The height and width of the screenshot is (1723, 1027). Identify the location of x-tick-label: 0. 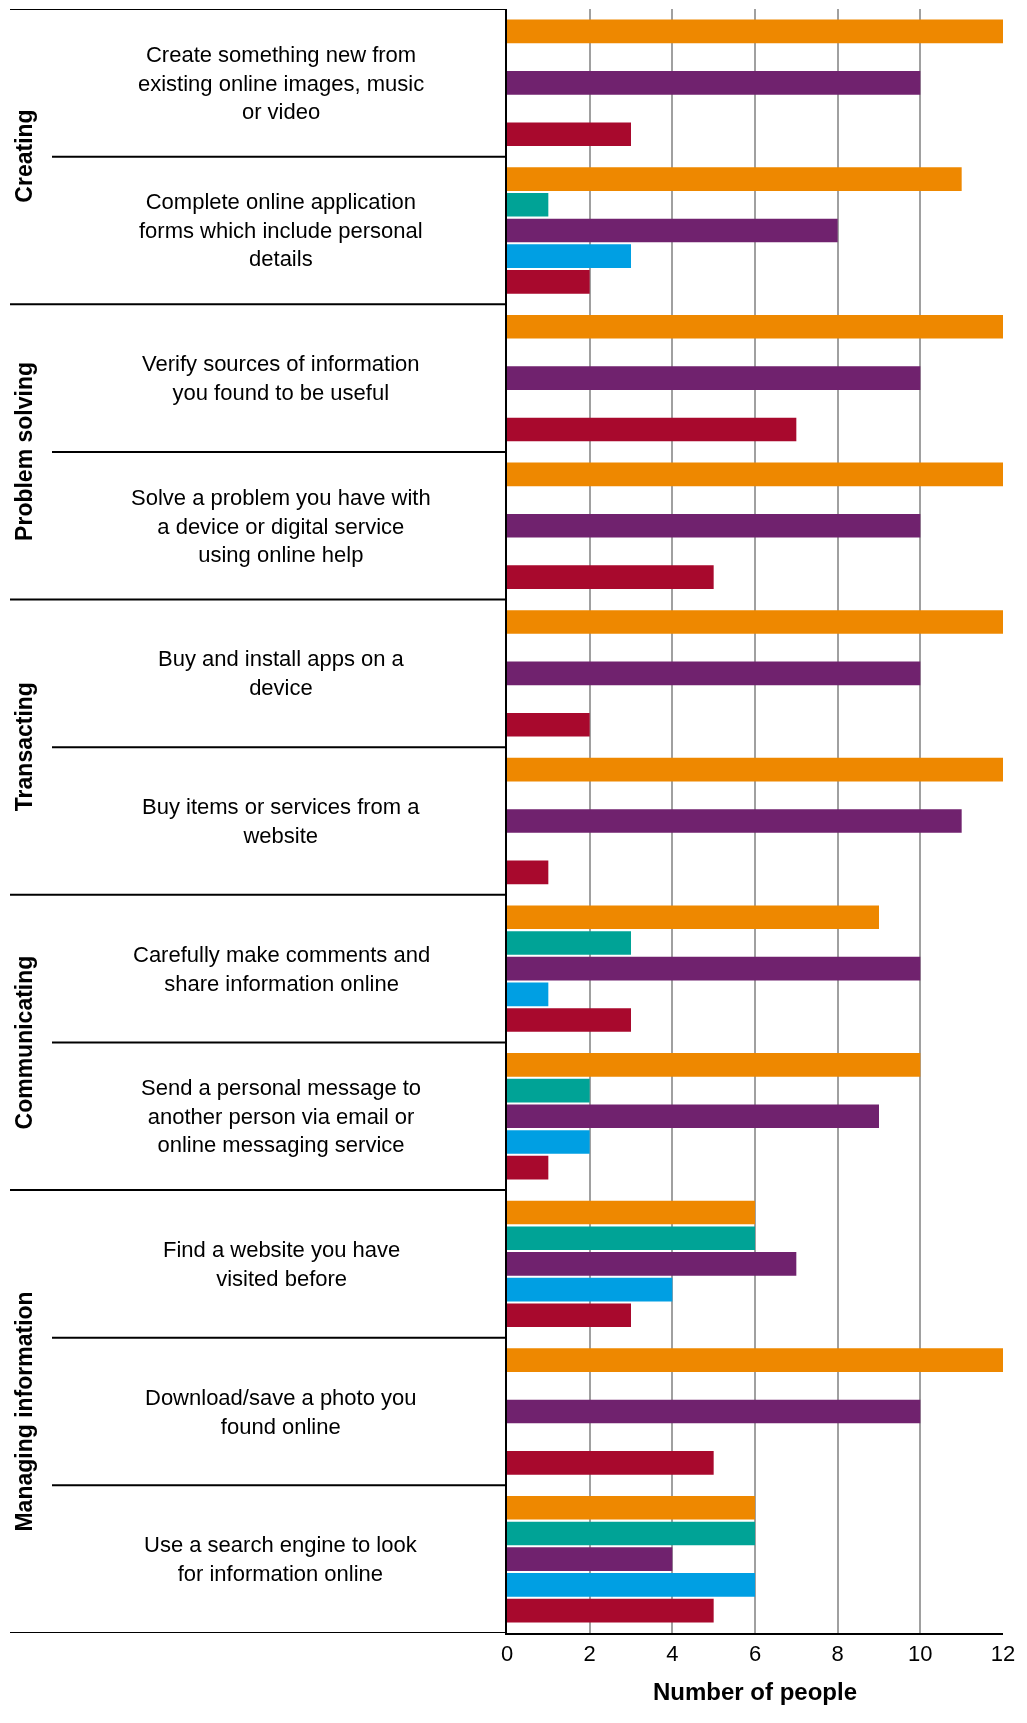
(507, 1654).